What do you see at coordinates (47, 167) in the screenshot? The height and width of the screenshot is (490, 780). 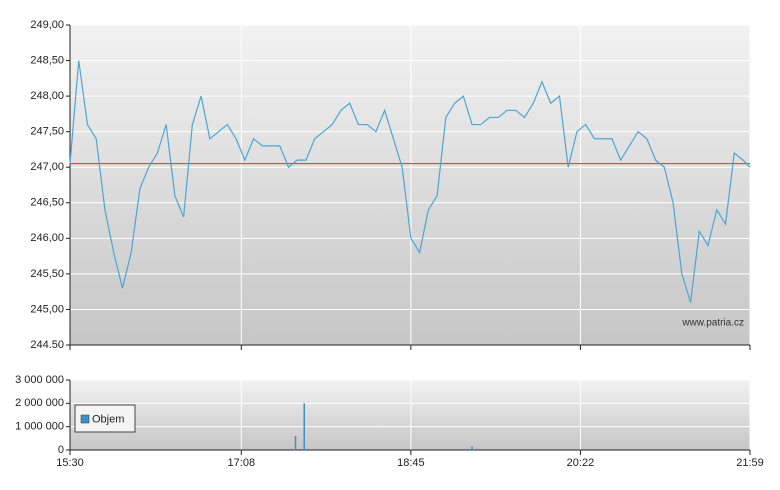 I see `y-tick-label: 247,00` at bounding box center [47, 167].